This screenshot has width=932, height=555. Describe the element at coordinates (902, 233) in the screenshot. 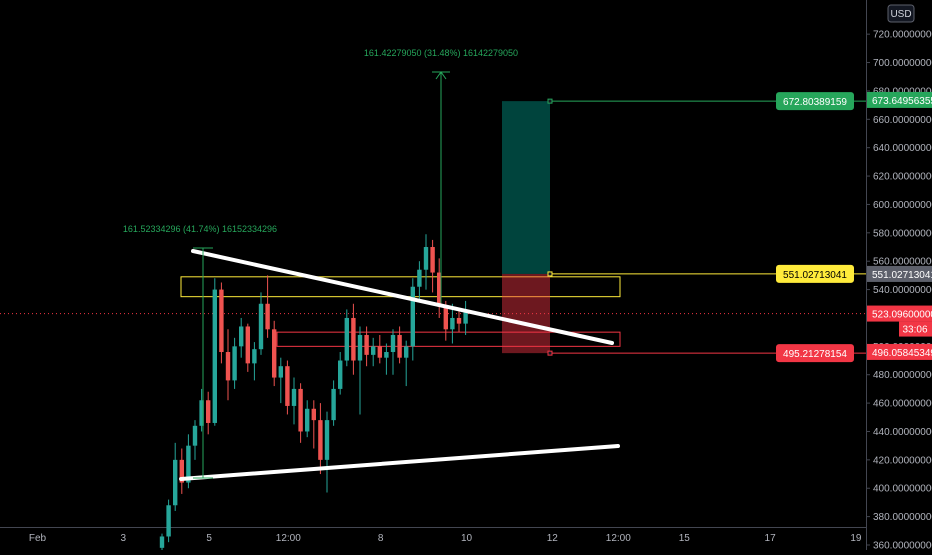

I see `price-tick-label: 580.00000000` at that location.